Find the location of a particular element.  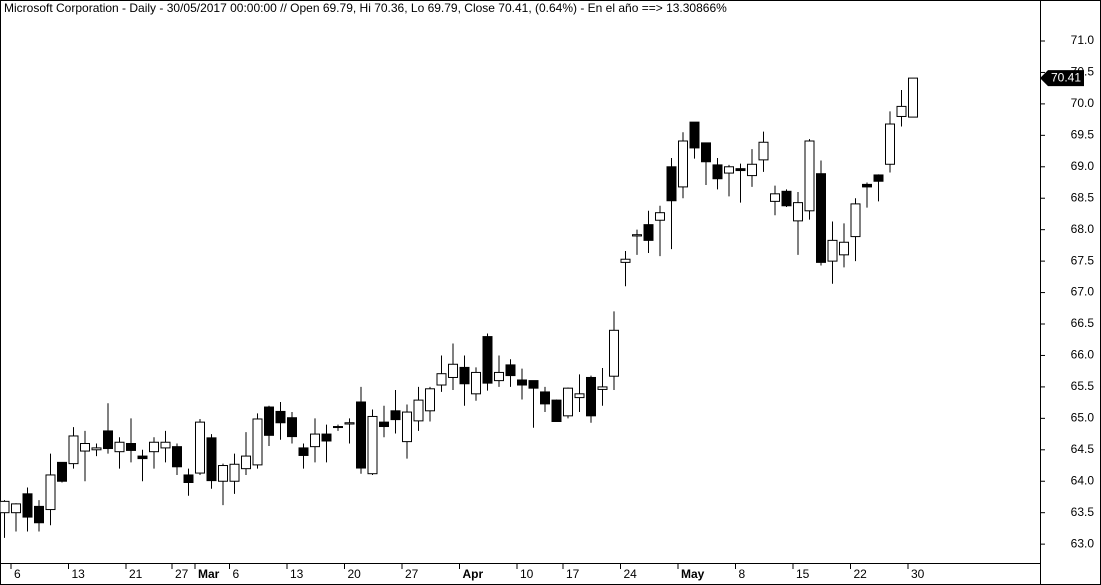

y-tick-label: 69.5 is located at coordinates (1083, 135).